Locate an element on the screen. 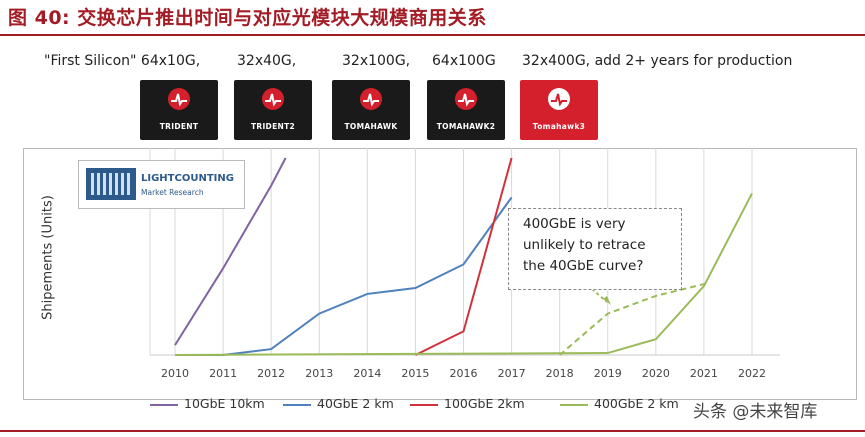 This screenshot has width=865, height=437. watermark: 头条 @未来智库 is located at coordinates (755, 412).